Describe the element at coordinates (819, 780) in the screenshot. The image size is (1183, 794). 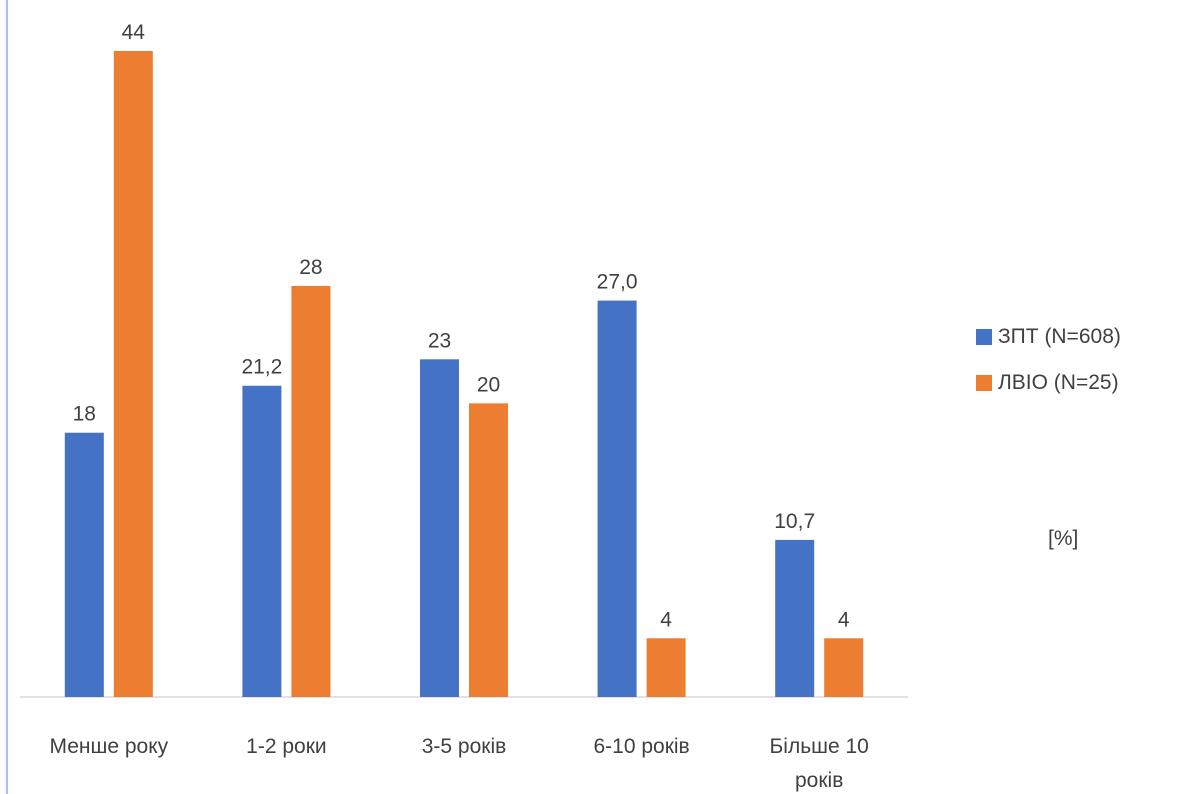
I see `category-label-line: років` at that location.